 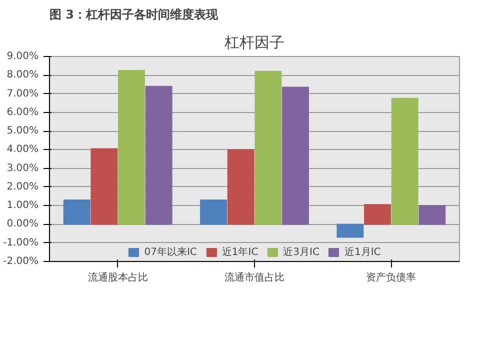 I want to click on x-tick-label: 资产负债率, so click(x=391, y=278).